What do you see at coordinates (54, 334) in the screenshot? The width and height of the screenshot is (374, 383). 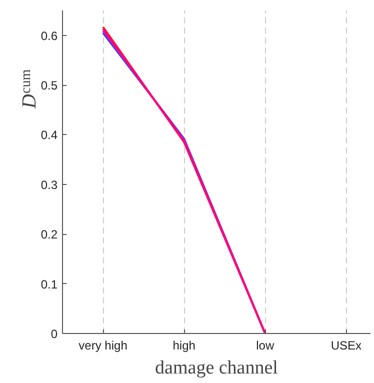 I see `y-tick-label: 0` at bounding box center [54, 334].